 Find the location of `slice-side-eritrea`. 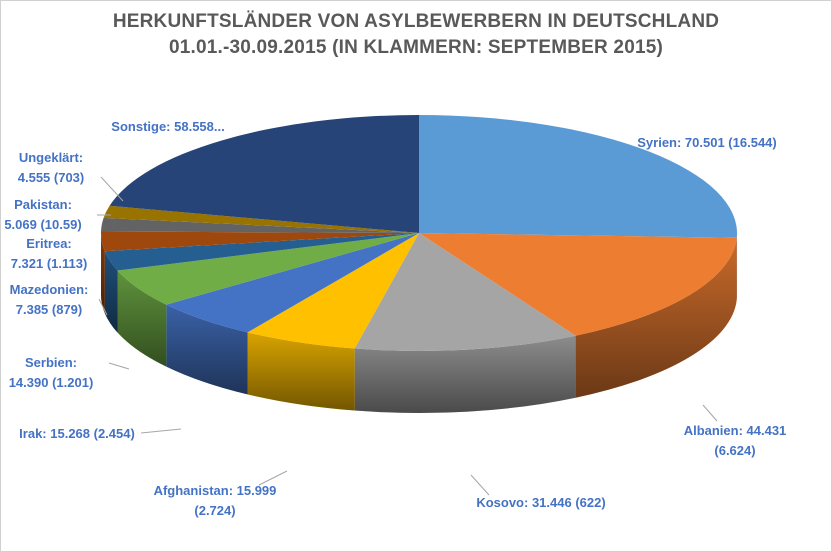

slice-side-eritrea is located at coordinates (103, 273).